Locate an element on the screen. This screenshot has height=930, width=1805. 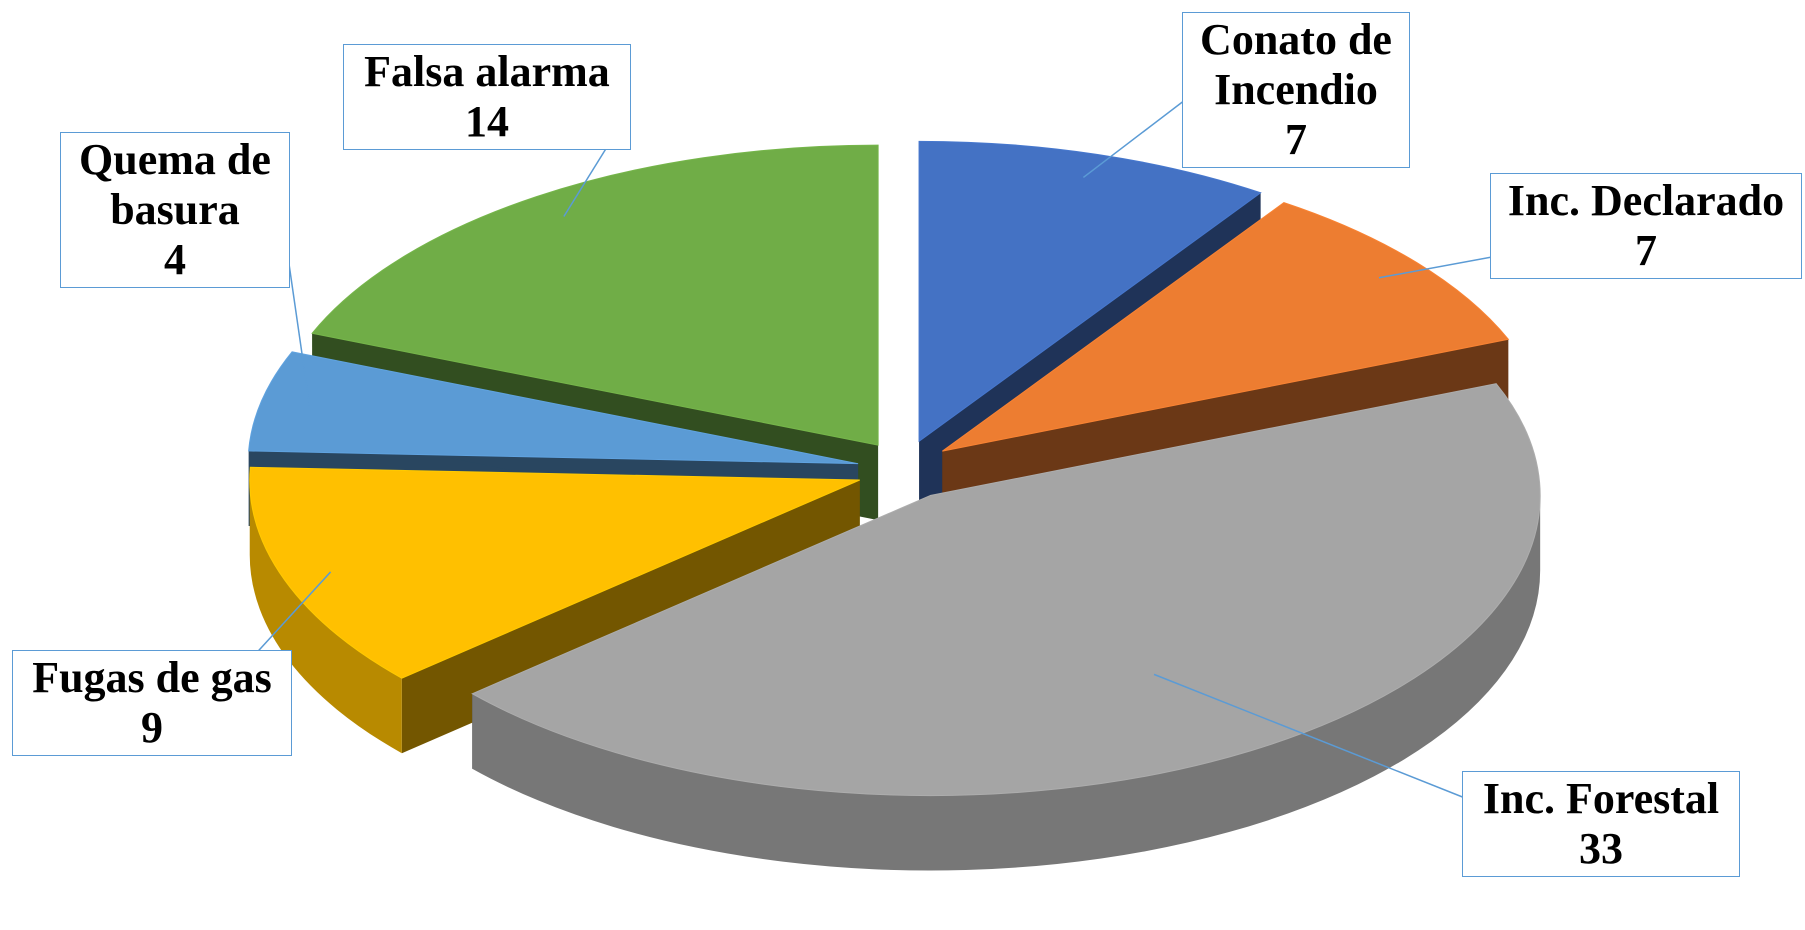
data-label: Falsa alarma 14 is located at coordinates (487, 97).